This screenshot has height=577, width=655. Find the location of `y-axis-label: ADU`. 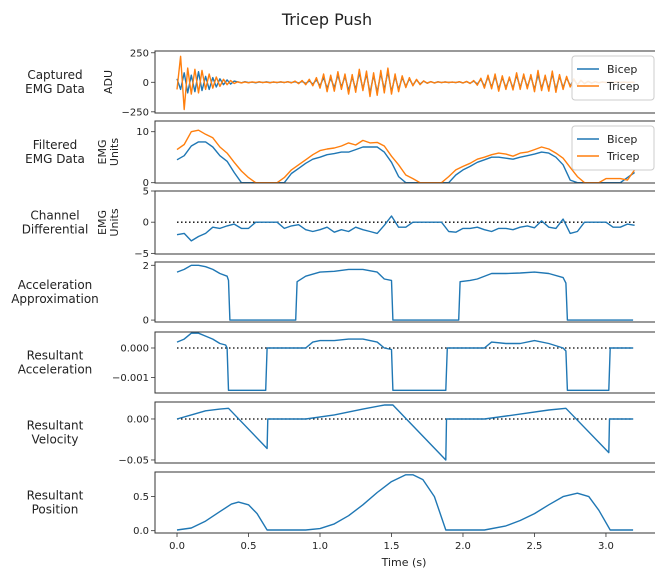

y-axis-label: ADU is located at coordinates (108, 82).